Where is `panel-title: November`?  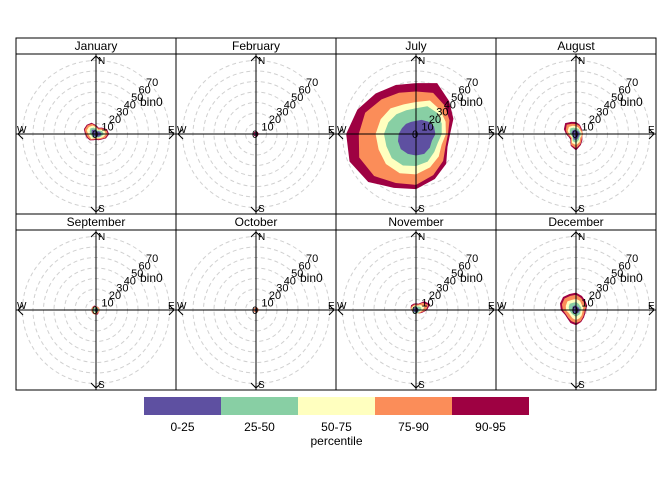 panel-title: November is located at coordinates (415, 222).